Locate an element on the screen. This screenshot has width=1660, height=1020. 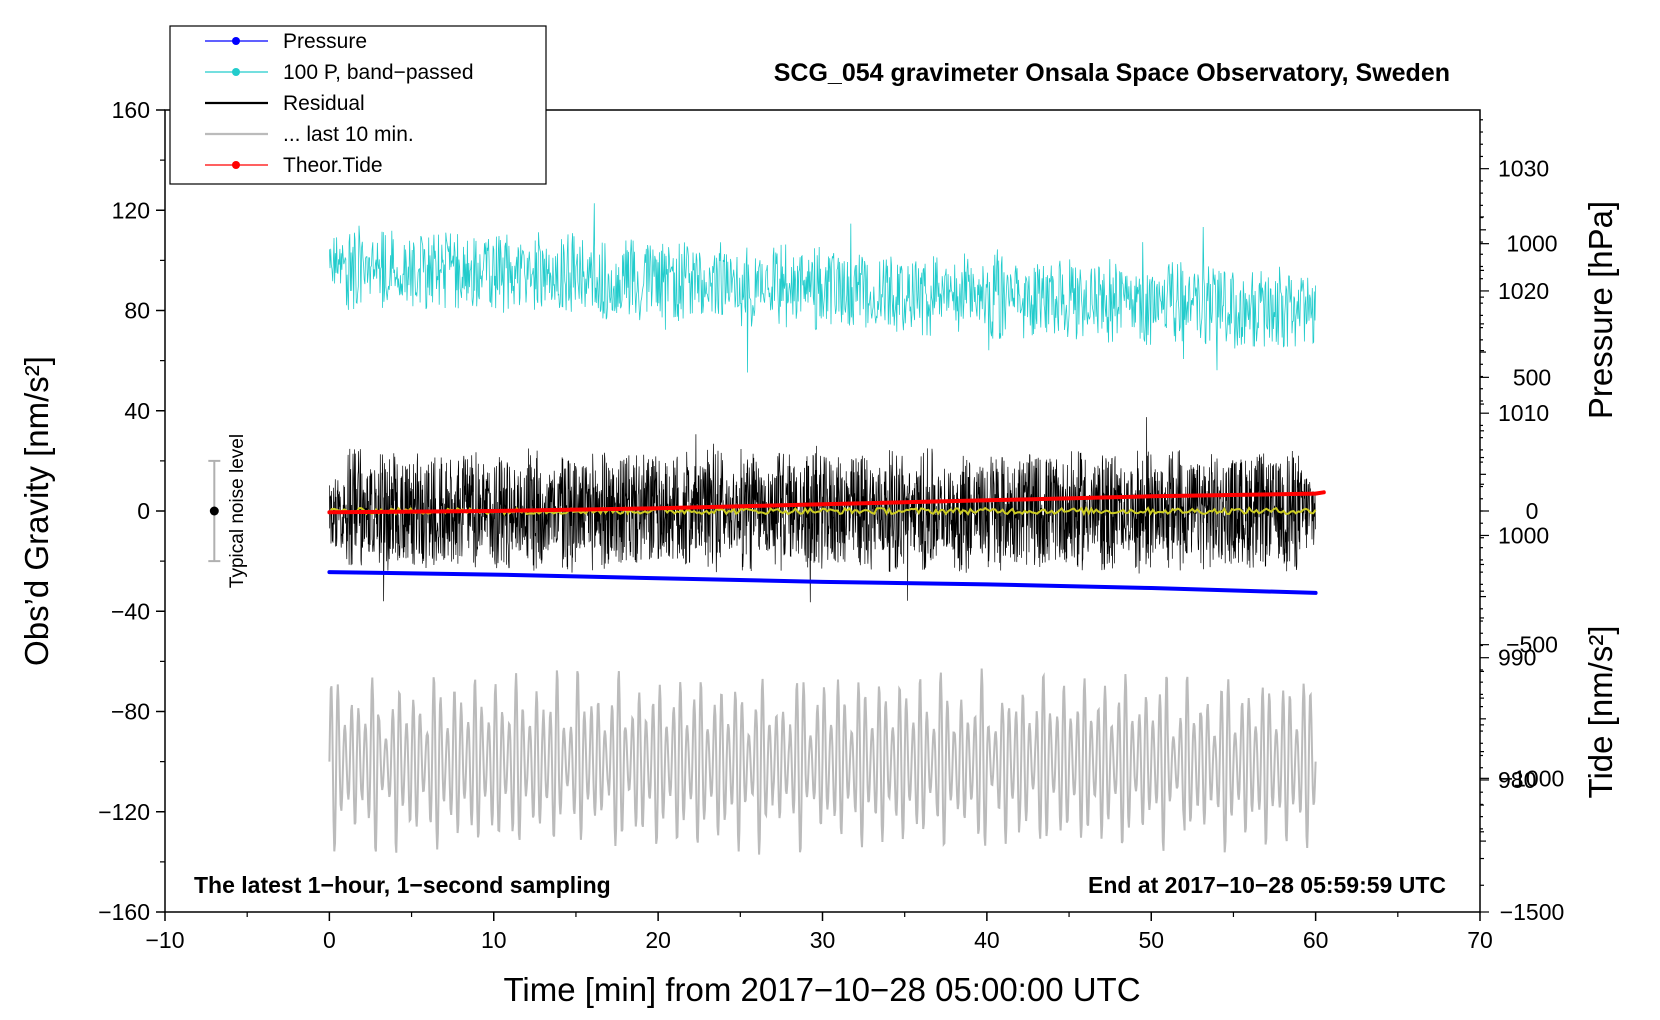
noise-level-label: Typical noise level is located at coordinates (237, 511).